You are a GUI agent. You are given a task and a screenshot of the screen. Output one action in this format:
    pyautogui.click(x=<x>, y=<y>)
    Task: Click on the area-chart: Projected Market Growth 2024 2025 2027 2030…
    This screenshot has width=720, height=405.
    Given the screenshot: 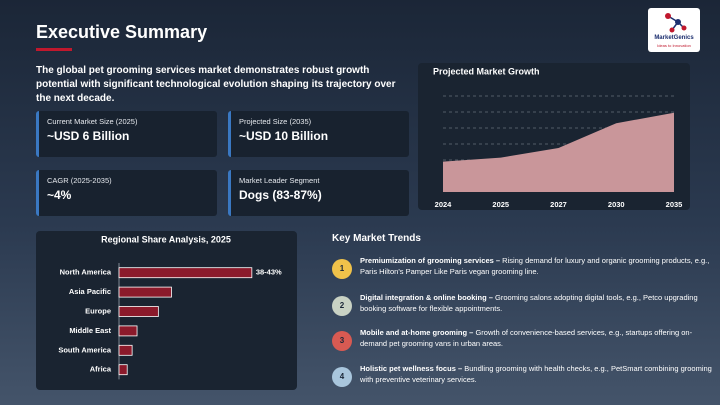 What is the action you would take?
    pyautogui.click(x=554, y=136)
    